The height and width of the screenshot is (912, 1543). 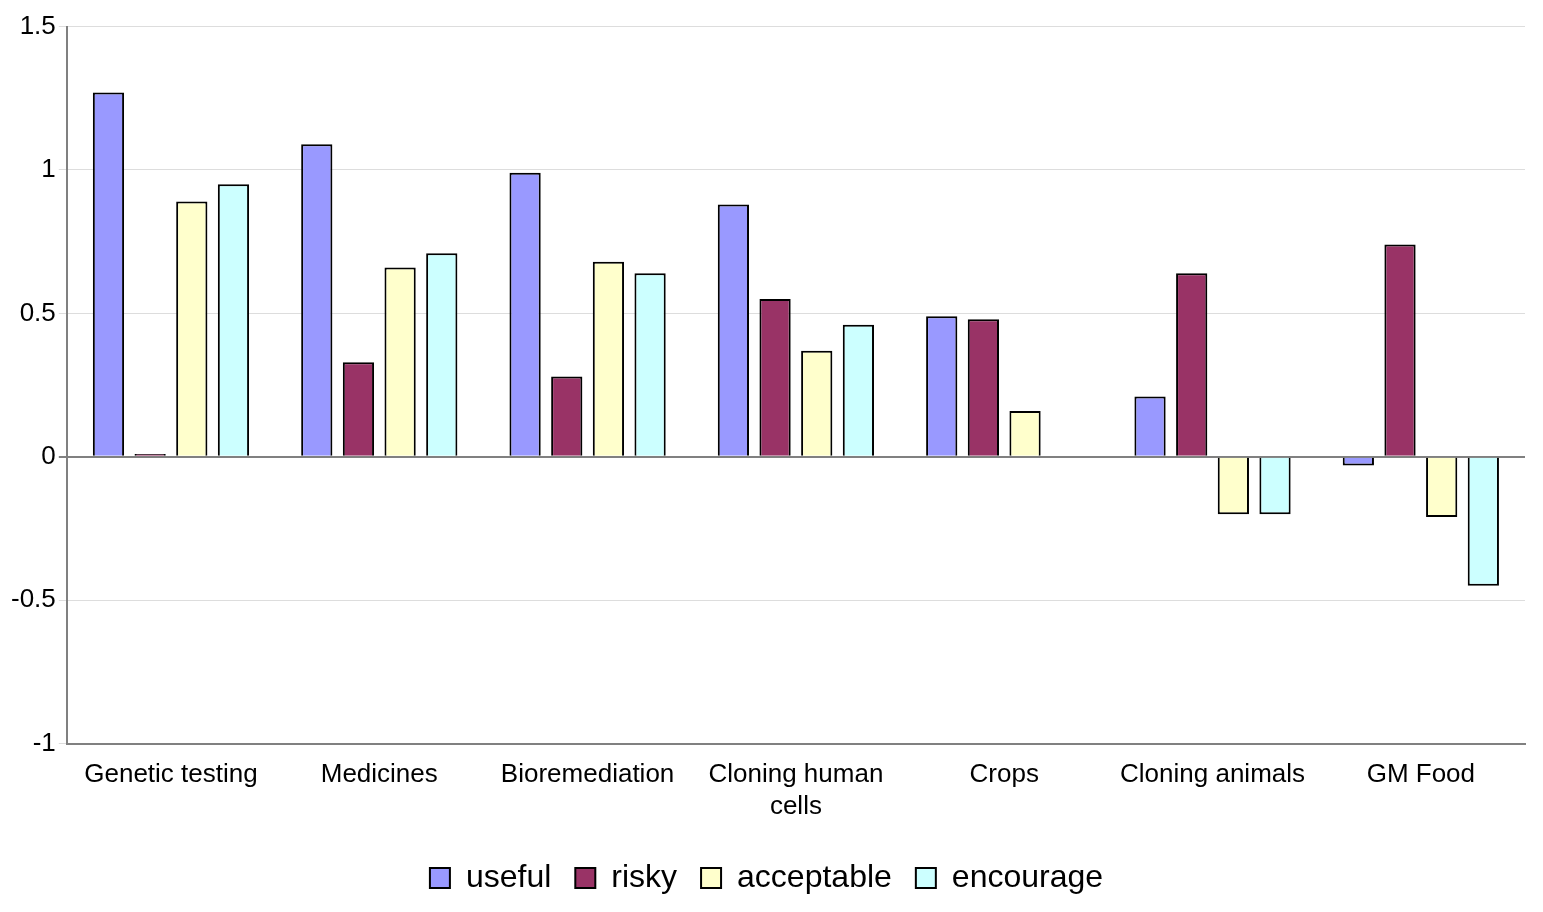 What do you see at coordinates (644, 875) in the screenshot?
I see `legend-label: risky` at bounding box center [644, 875].